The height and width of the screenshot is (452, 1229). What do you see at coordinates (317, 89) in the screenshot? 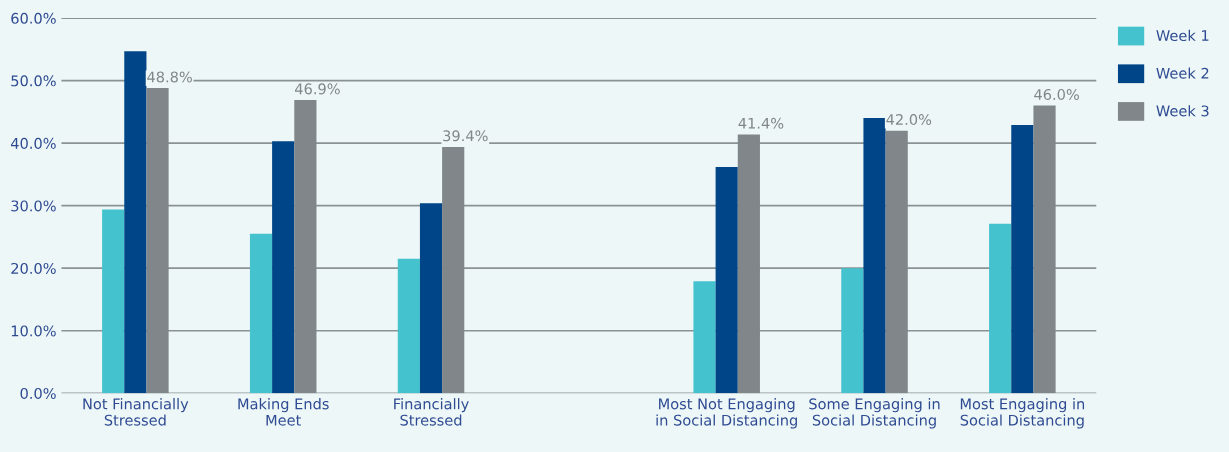
I see `data-label: 46.9%` at bounding box center [317, 89].